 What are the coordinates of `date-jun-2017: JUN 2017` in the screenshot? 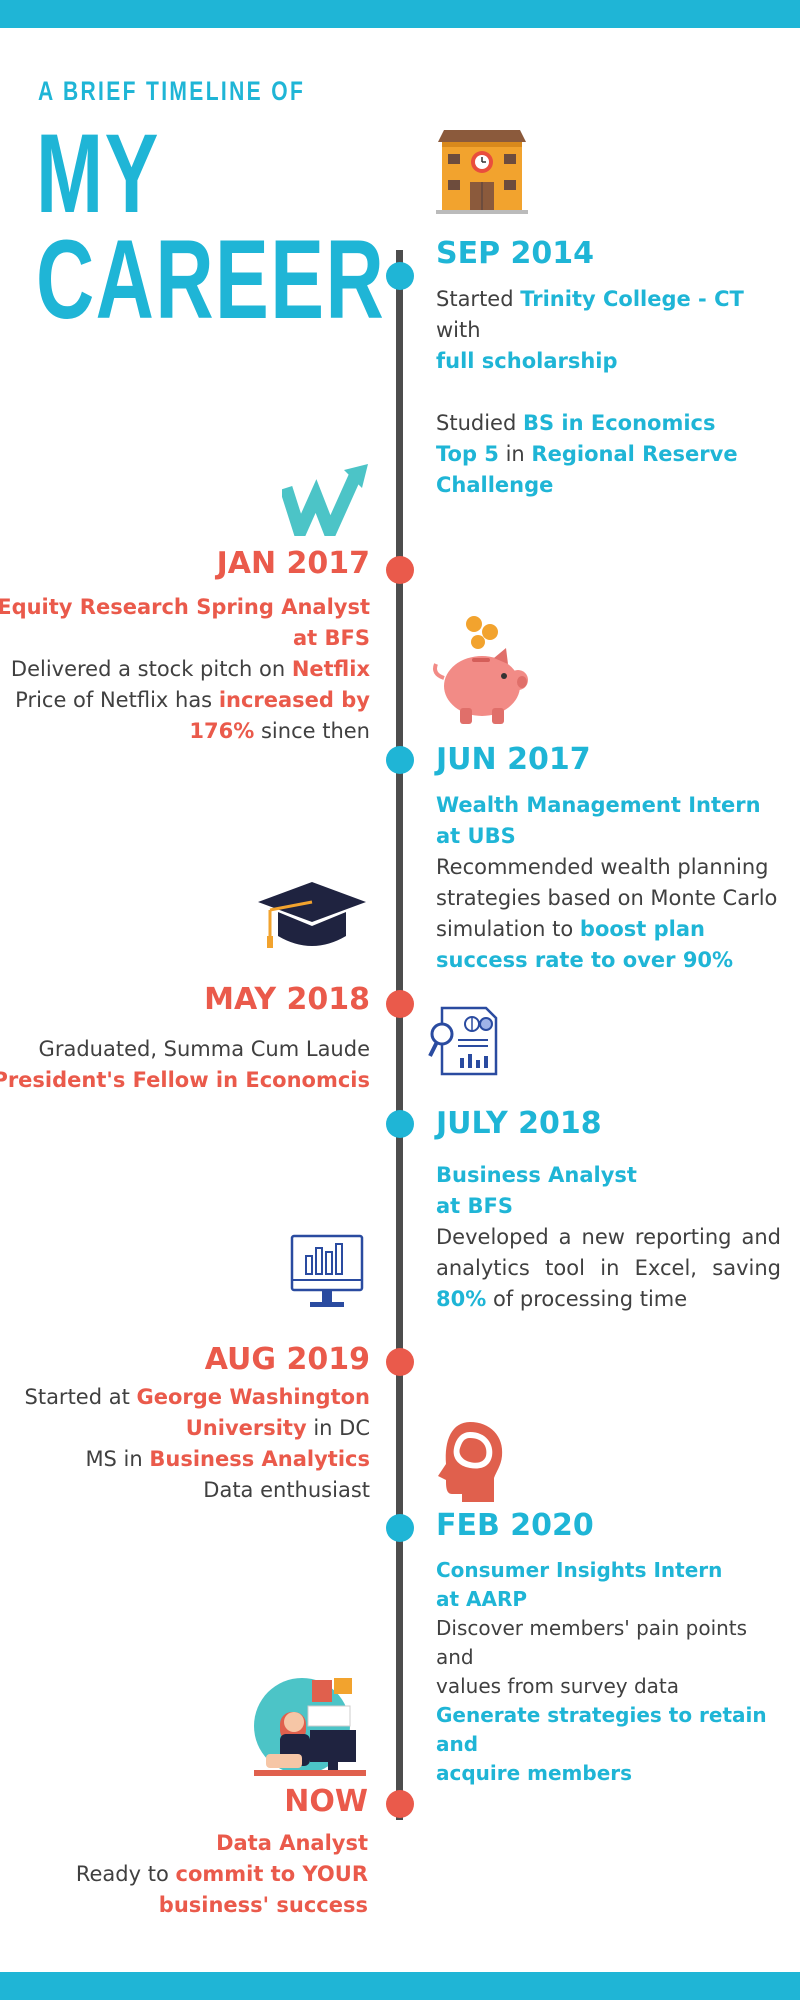 It's located at (513, 759).